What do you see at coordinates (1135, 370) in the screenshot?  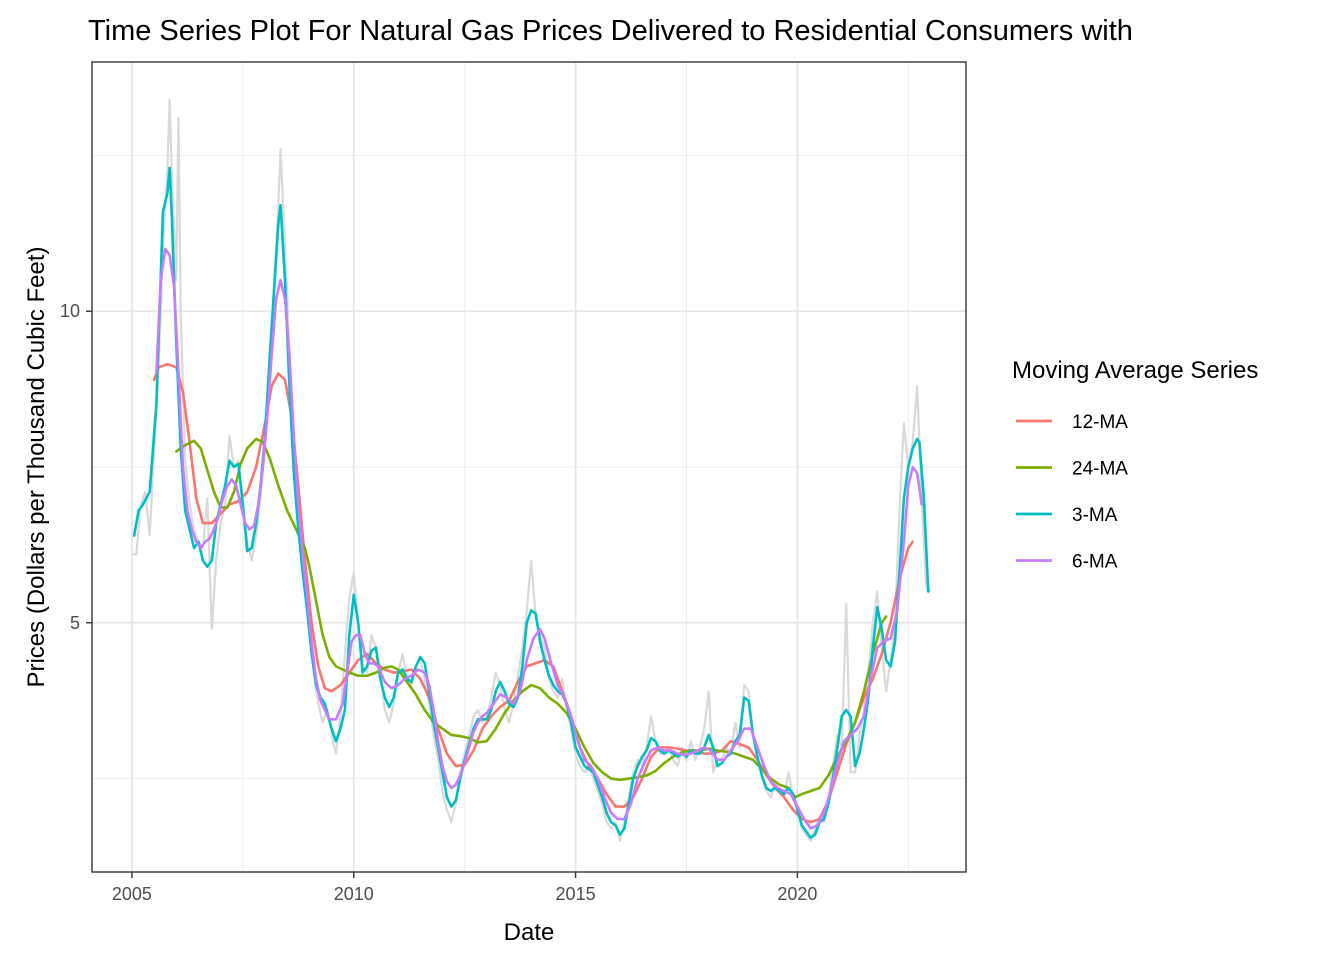 I see `legend-title: Moving Average Series` at bounding box center [1135, 370].